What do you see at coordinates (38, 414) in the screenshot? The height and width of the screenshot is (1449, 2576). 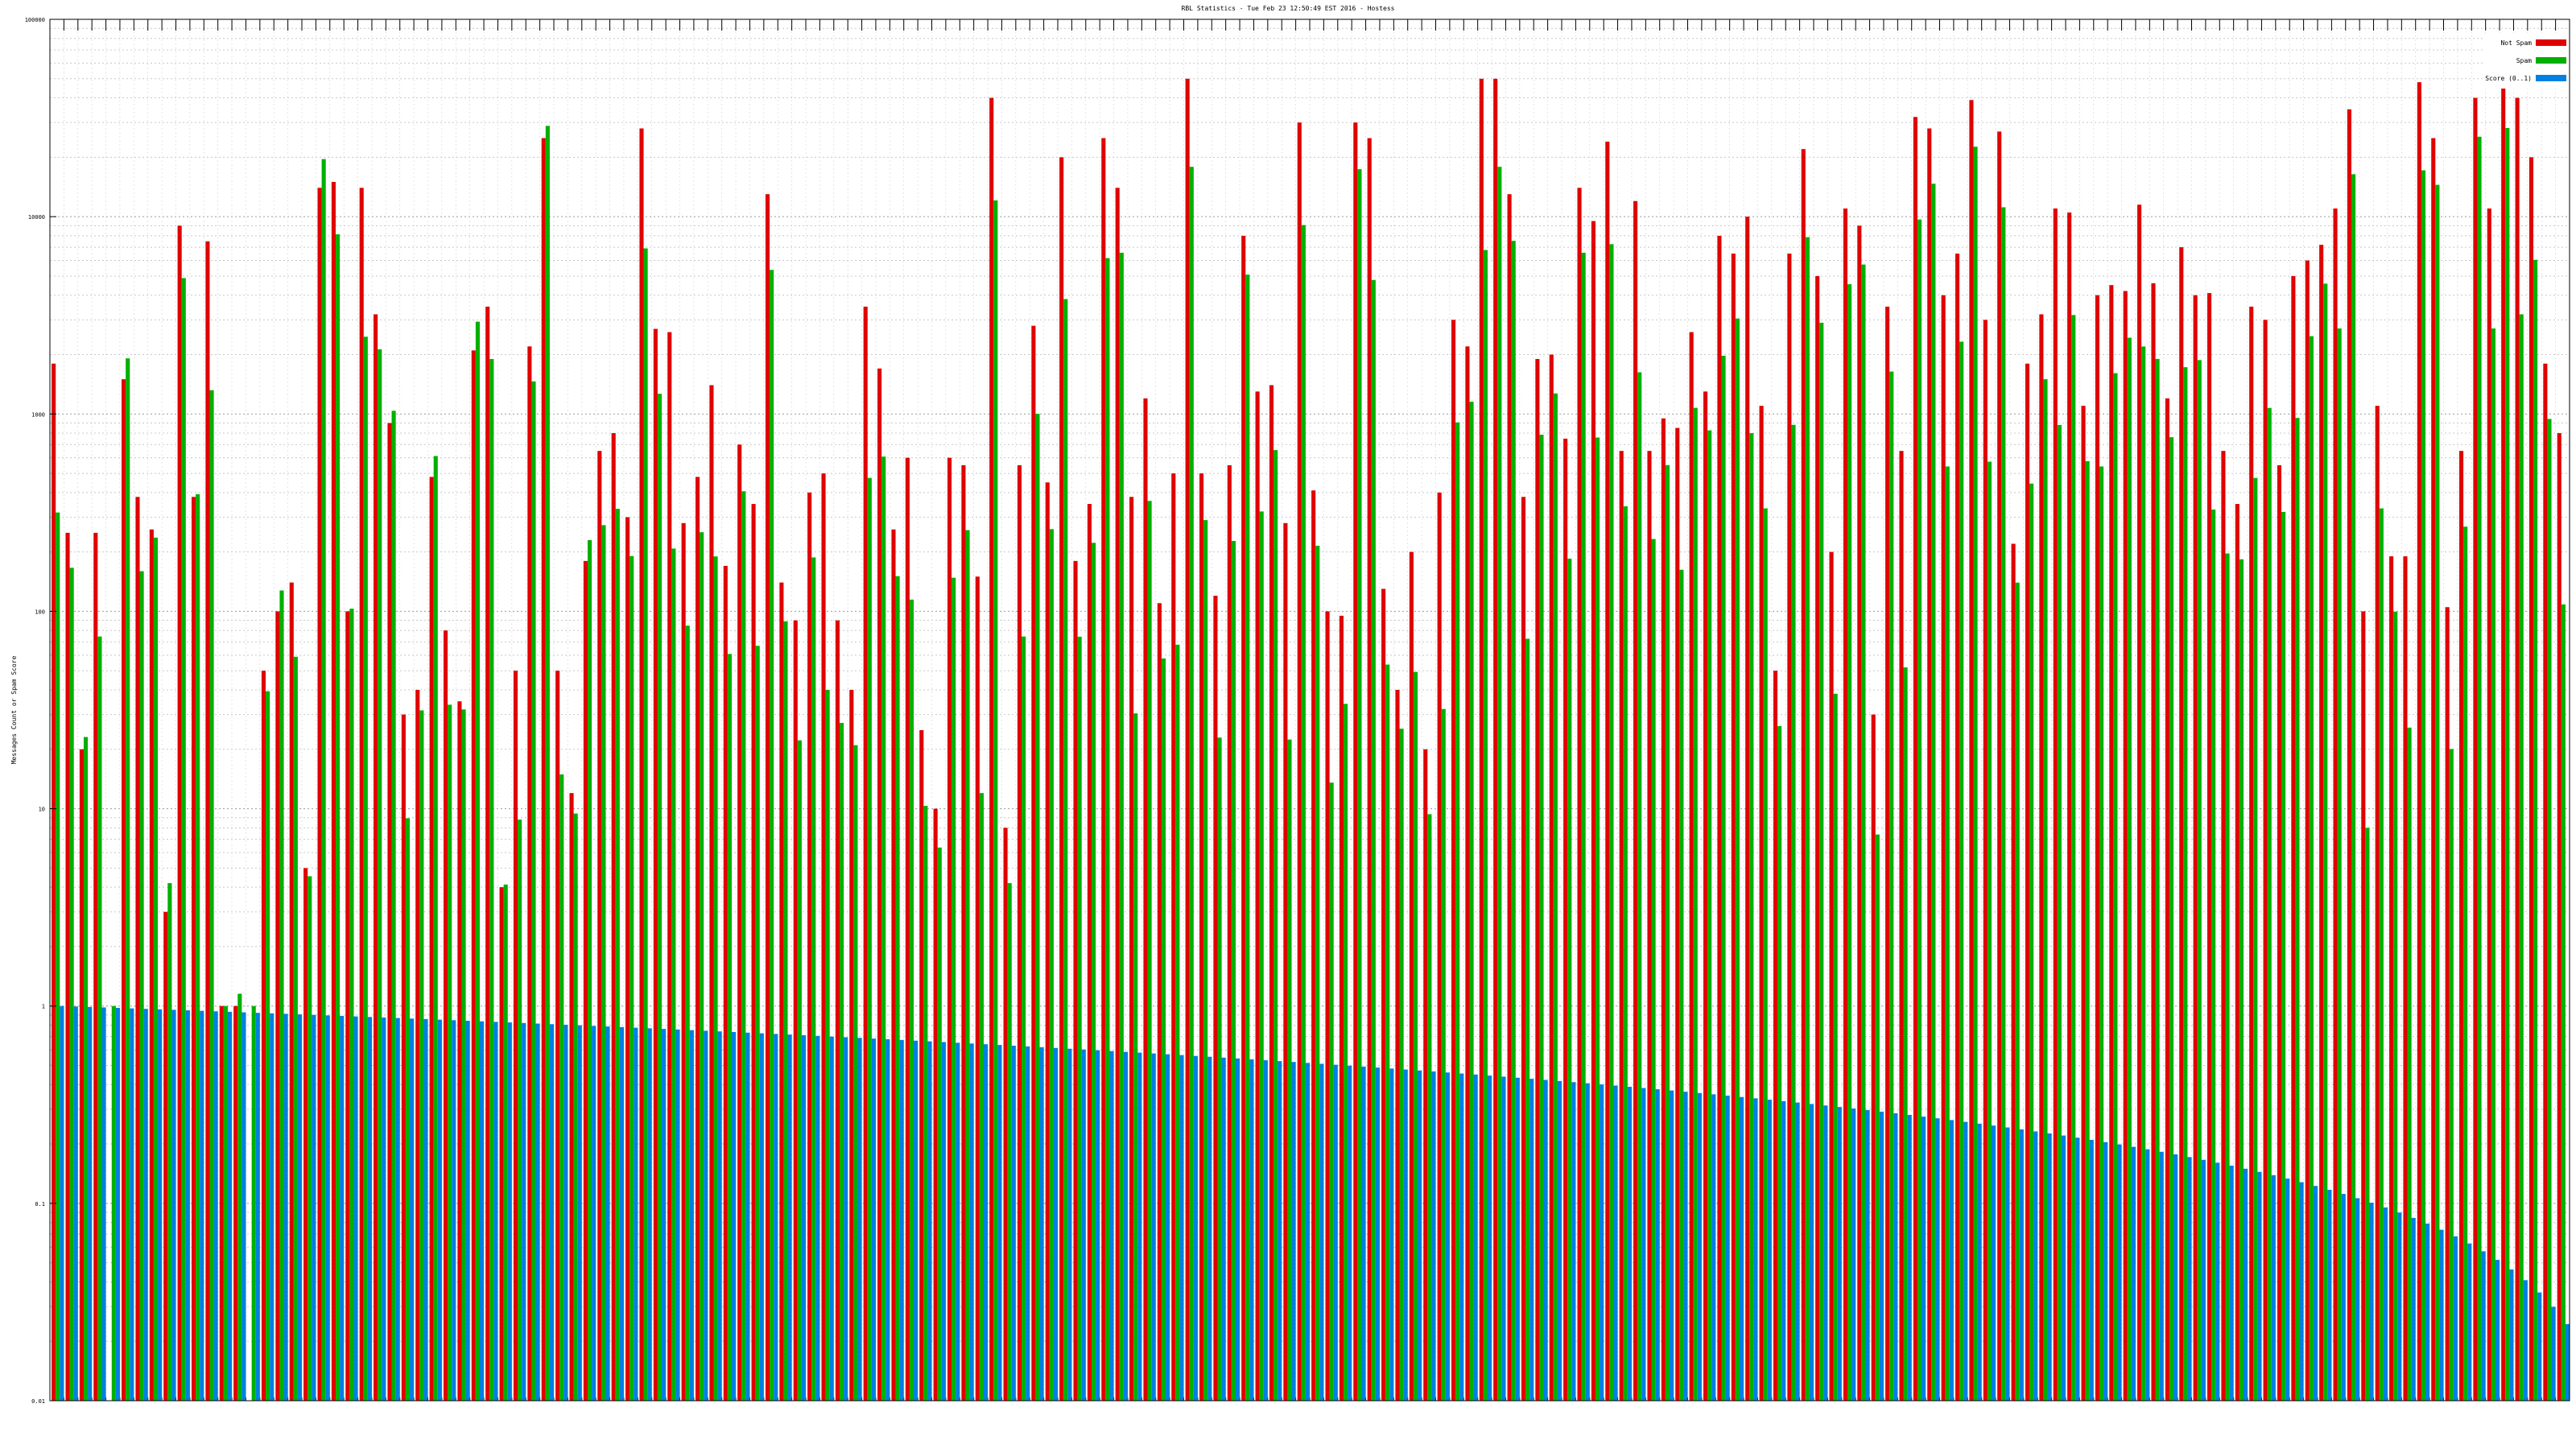 I see `y-tick-label: 1000` at bounding box center [38, 414].